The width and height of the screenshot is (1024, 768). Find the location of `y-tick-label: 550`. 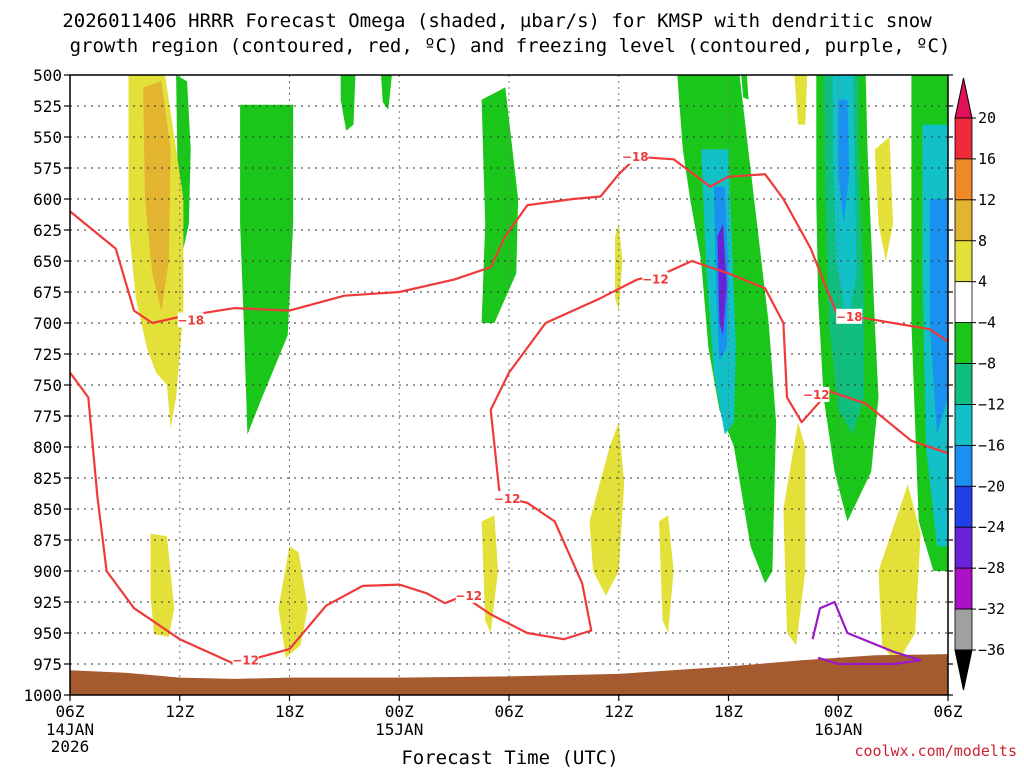

y-tick-label: 550 is located at coordinates (47, 137).